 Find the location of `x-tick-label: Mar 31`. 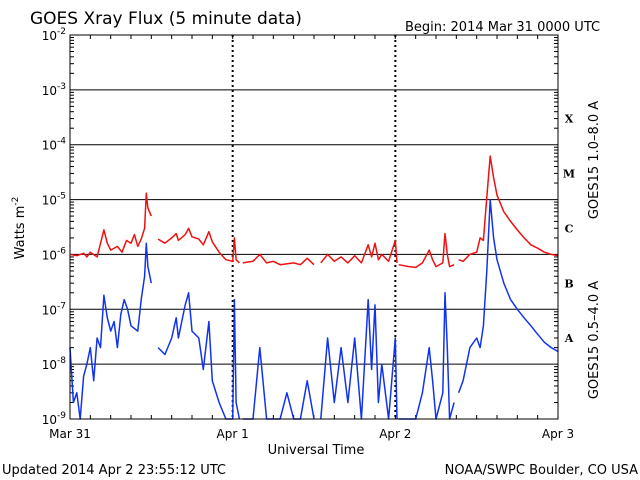

x-tick-label: Mar 31 is located at coordinates (70, 434).